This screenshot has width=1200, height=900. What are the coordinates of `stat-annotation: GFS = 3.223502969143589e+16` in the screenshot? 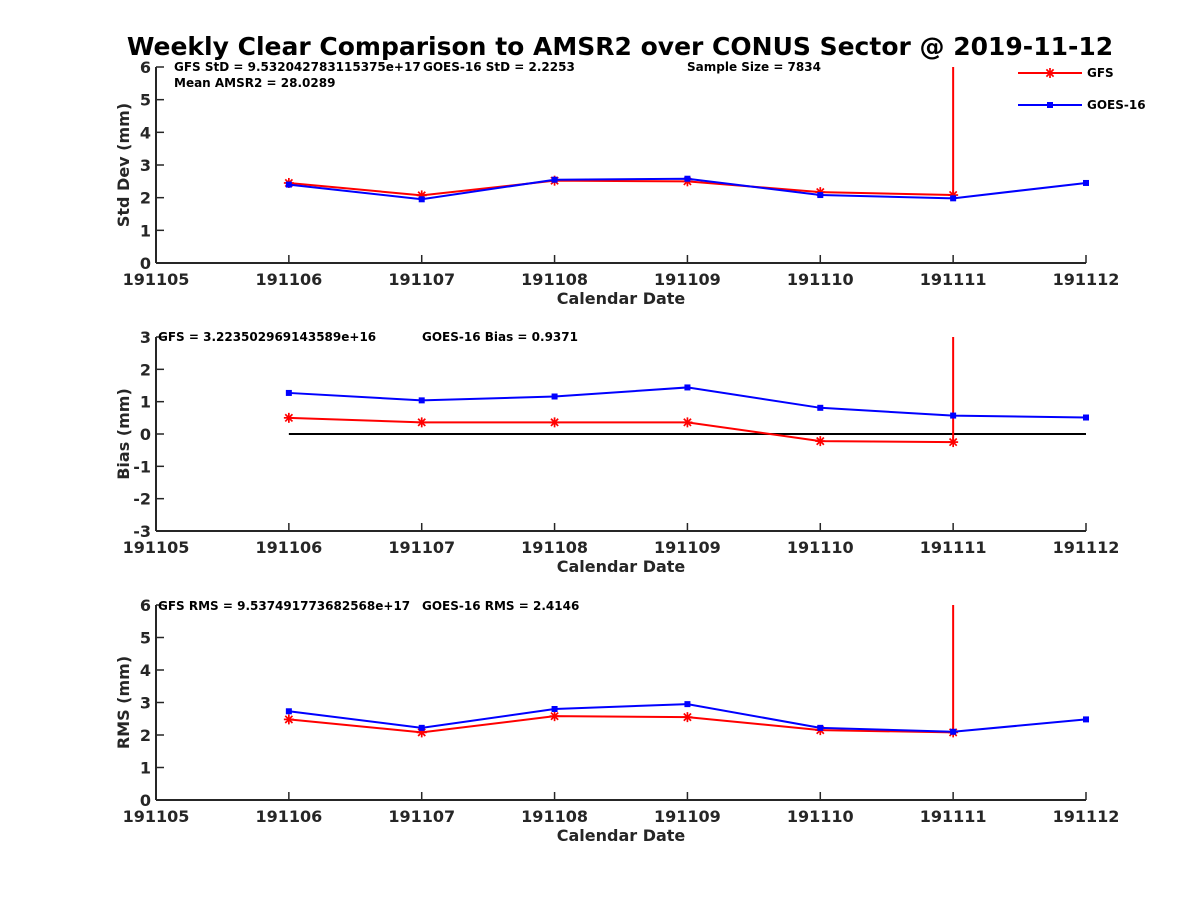 It's located at (267, 337).